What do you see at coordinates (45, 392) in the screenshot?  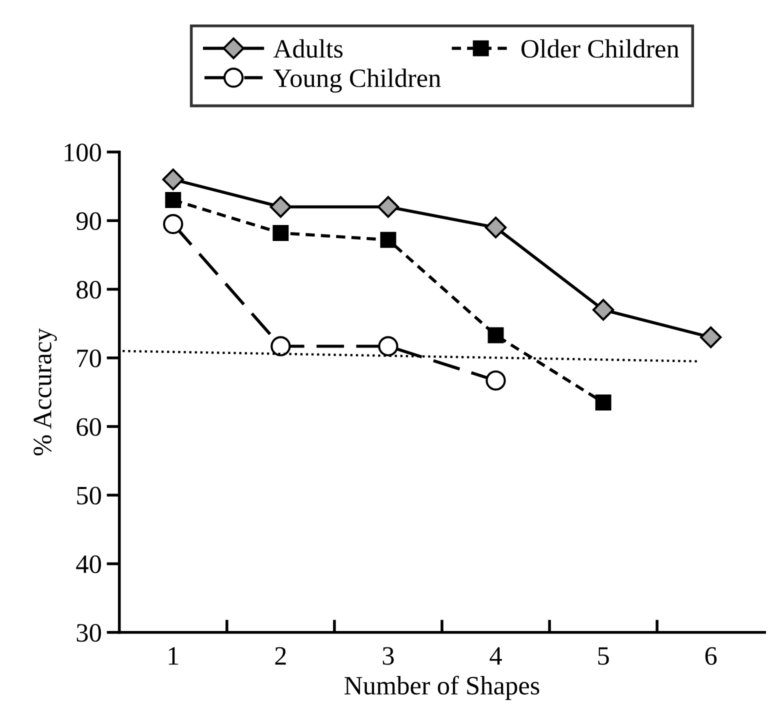 I see `y-axis-title: % Accuracy` at bounding box center [45, 392].